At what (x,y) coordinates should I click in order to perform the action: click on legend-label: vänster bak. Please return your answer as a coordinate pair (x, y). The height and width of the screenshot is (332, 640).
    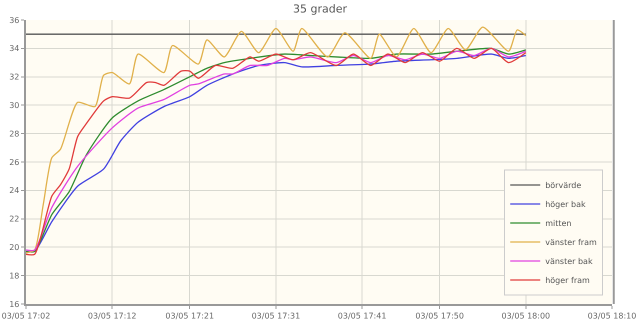
    Looking at the image, I should click on (569, 261).